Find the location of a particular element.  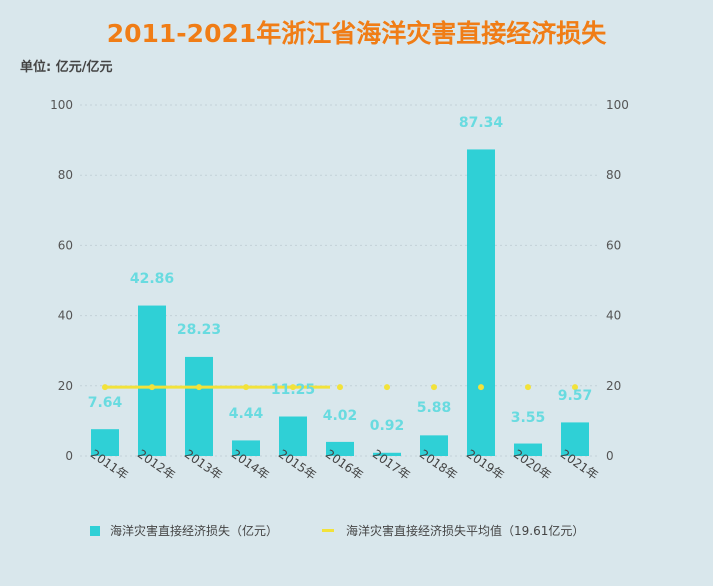

y-tick-label-left: 20 is located at coordinates (65, 386).